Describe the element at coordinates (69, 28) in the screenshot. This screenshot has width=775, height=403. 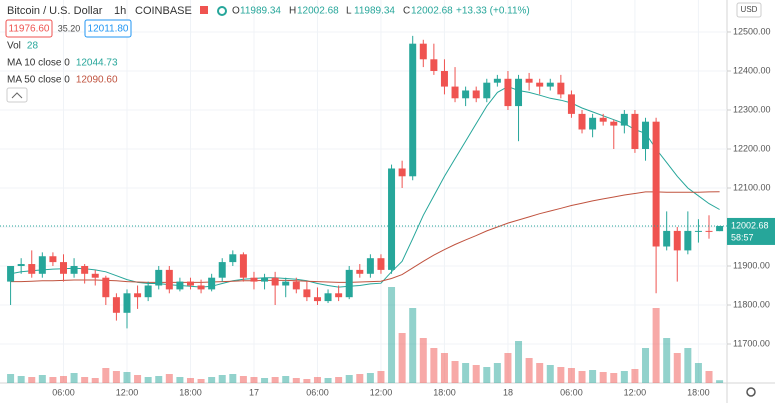
I see `spread: 35.20` at that location.